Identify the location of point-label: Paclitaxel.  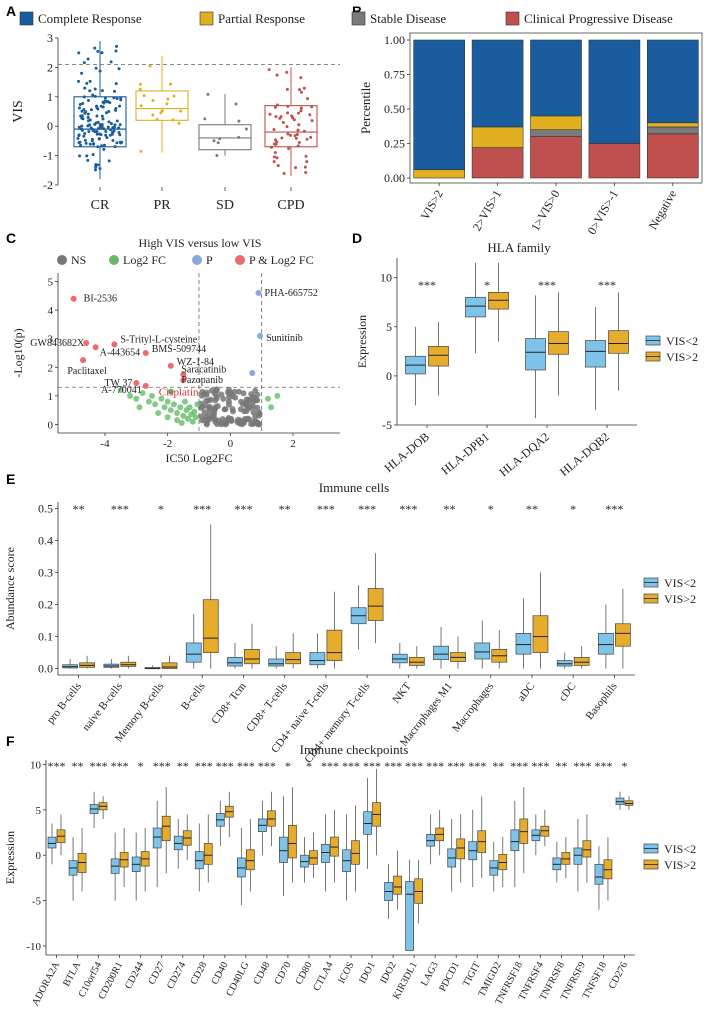
(87, 371).